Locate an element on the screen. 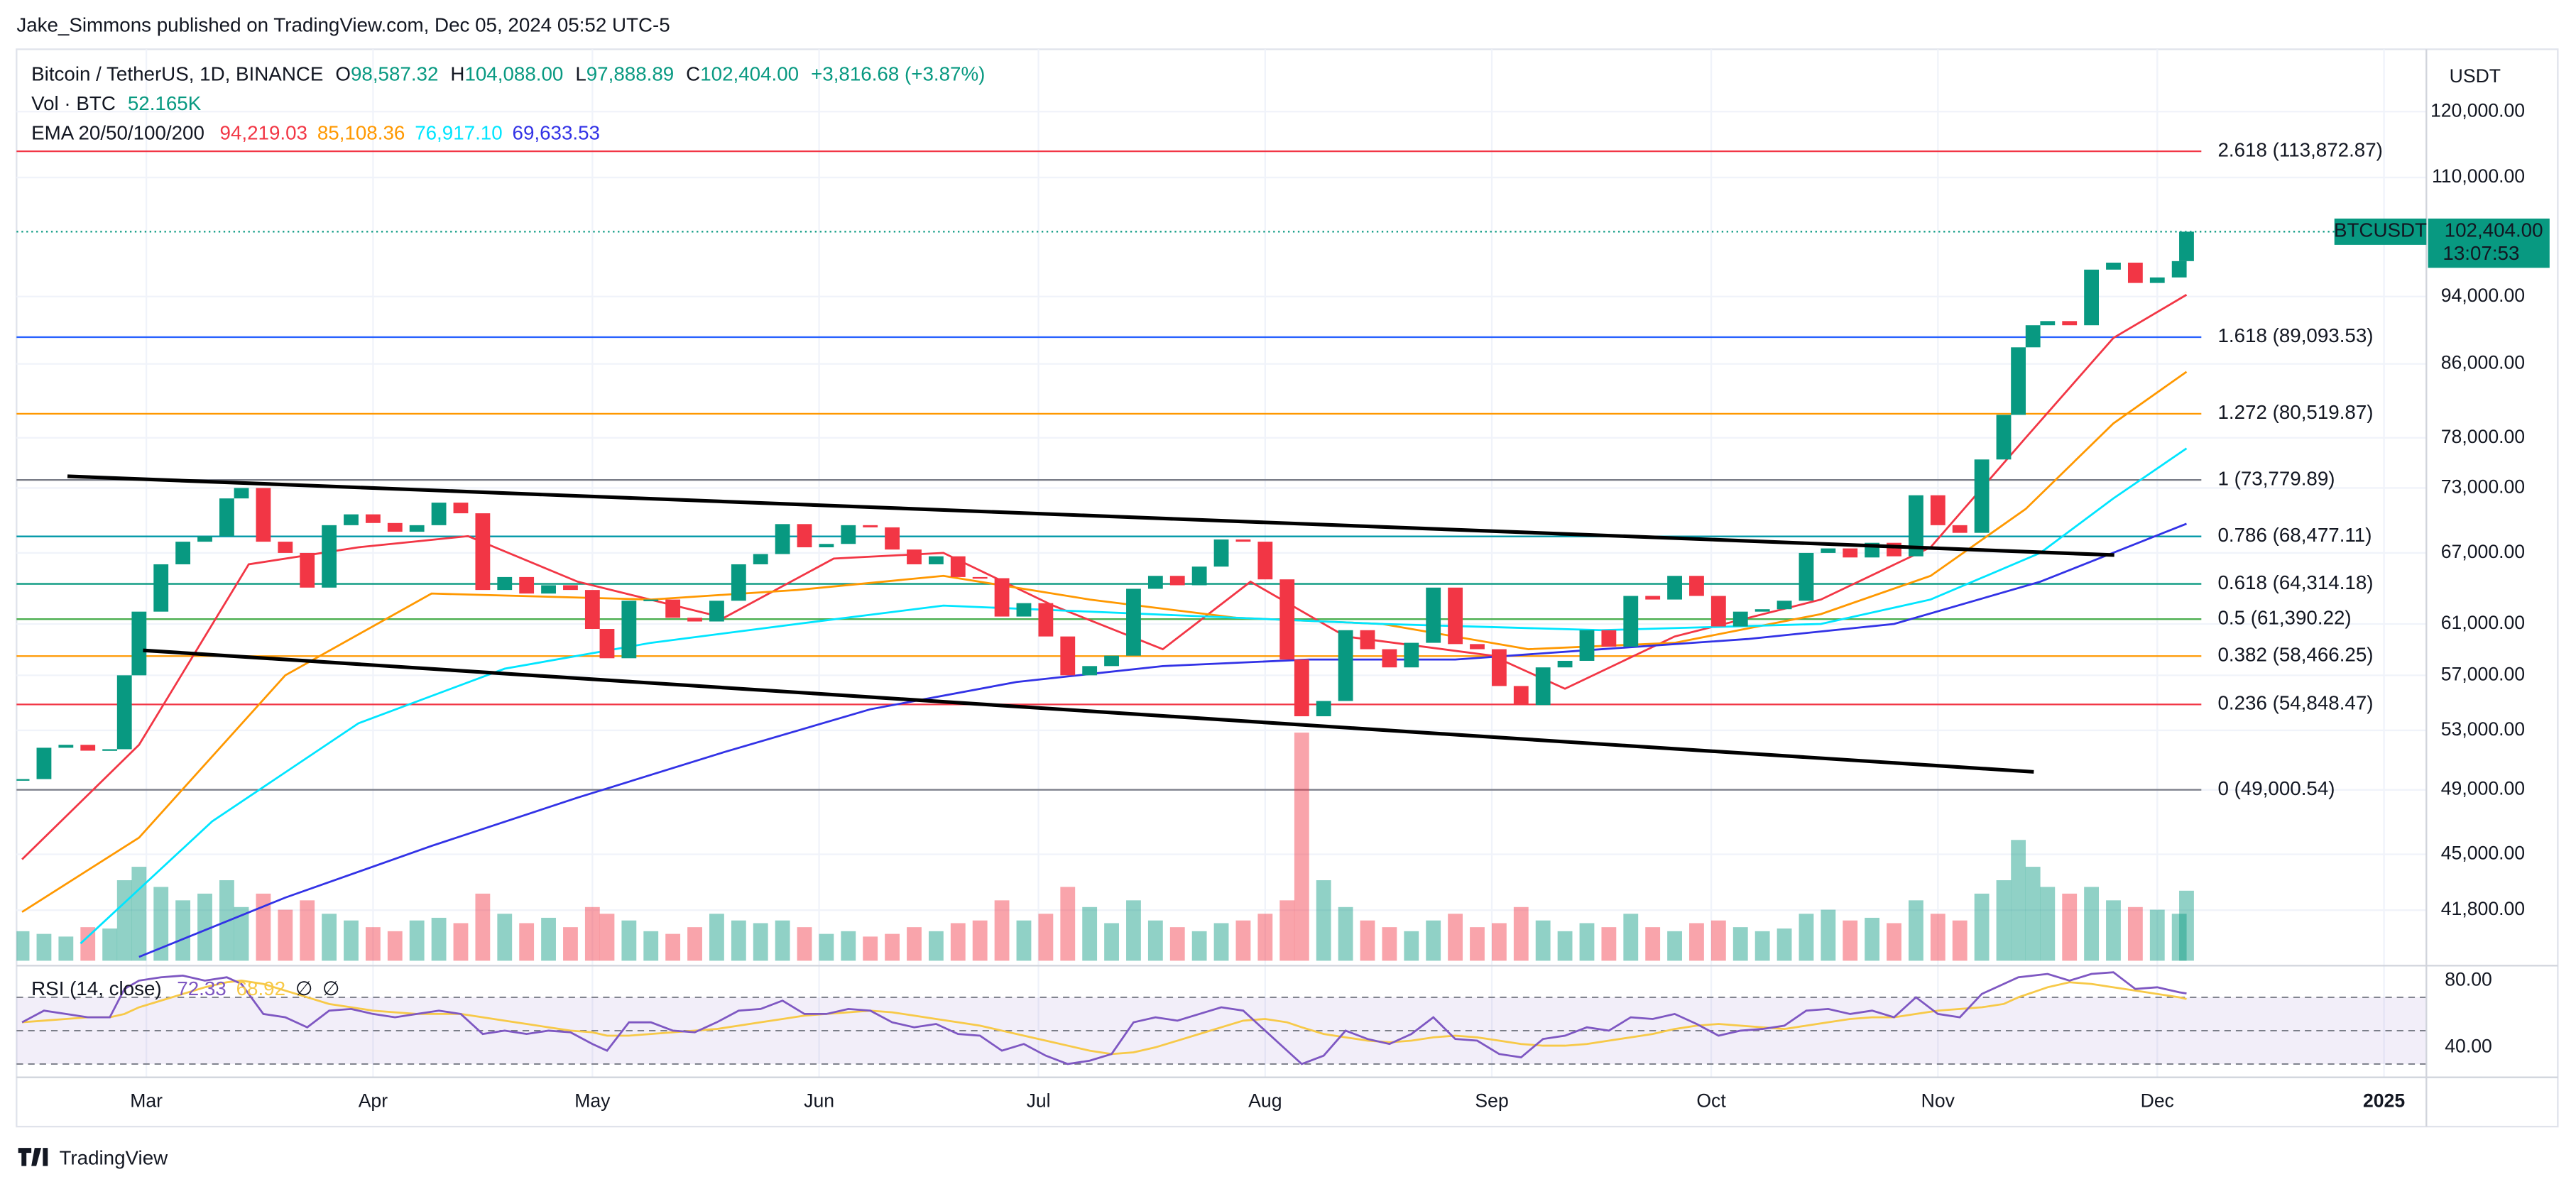  ohlc-value: 104,088.00 is located at coordinates (513, 74).